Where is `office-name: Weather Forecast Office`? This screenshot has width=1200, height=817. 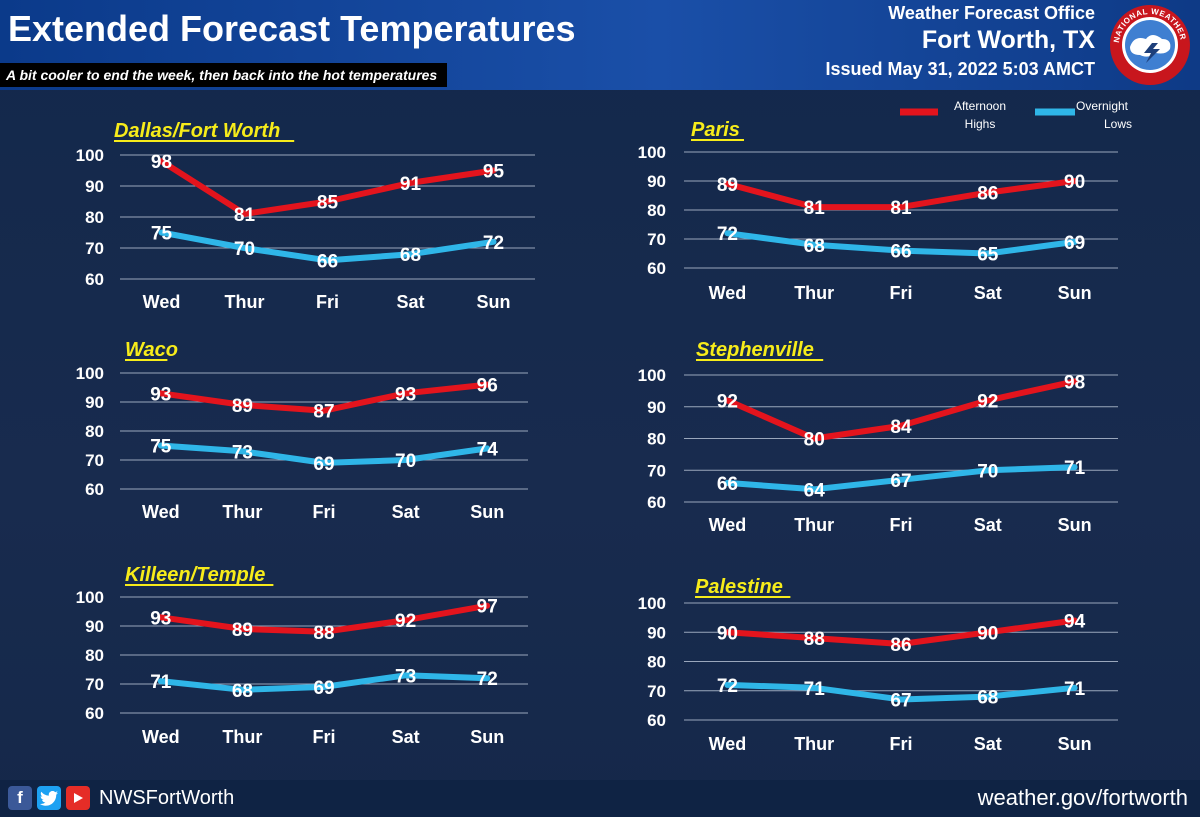
office-name: Weather Forecast Office is located at coordinates (991, 13).